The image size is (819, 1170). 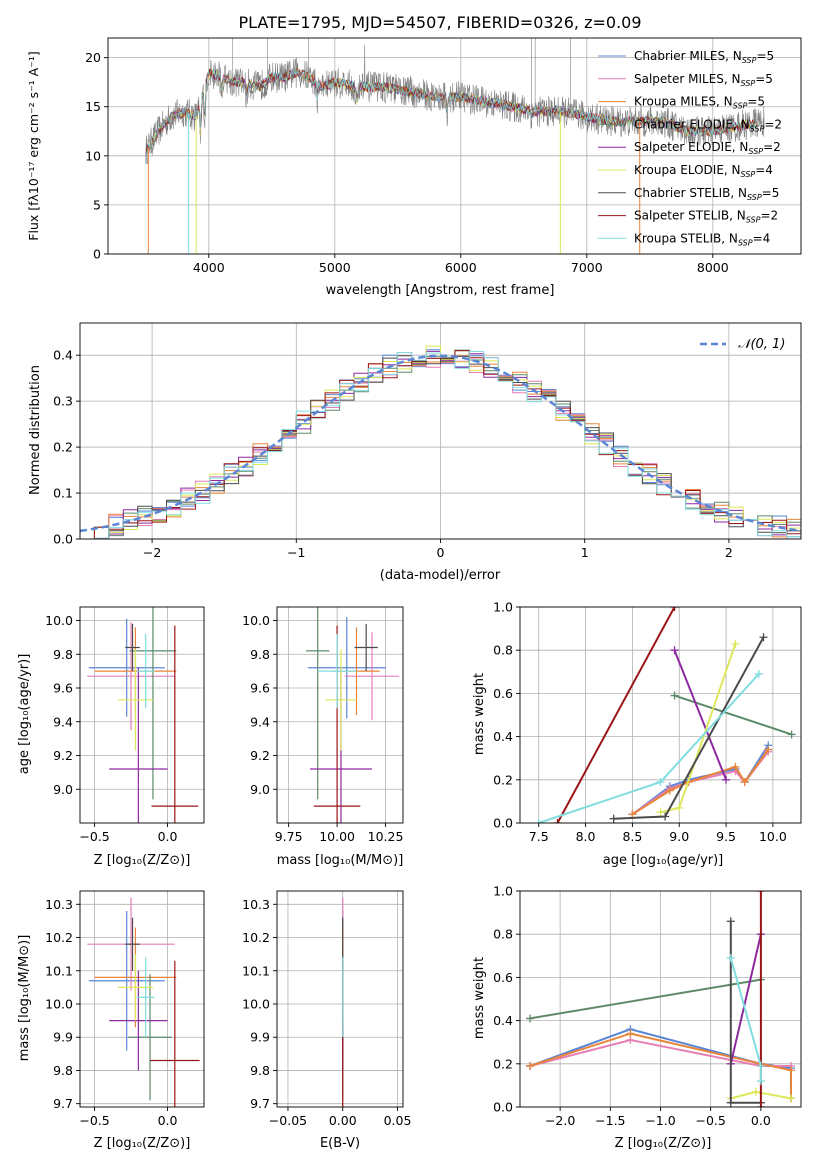 I want to click on mass-xlabel-top: mass [log₁₀(M/M⊙)], so click(x=340, y=860).